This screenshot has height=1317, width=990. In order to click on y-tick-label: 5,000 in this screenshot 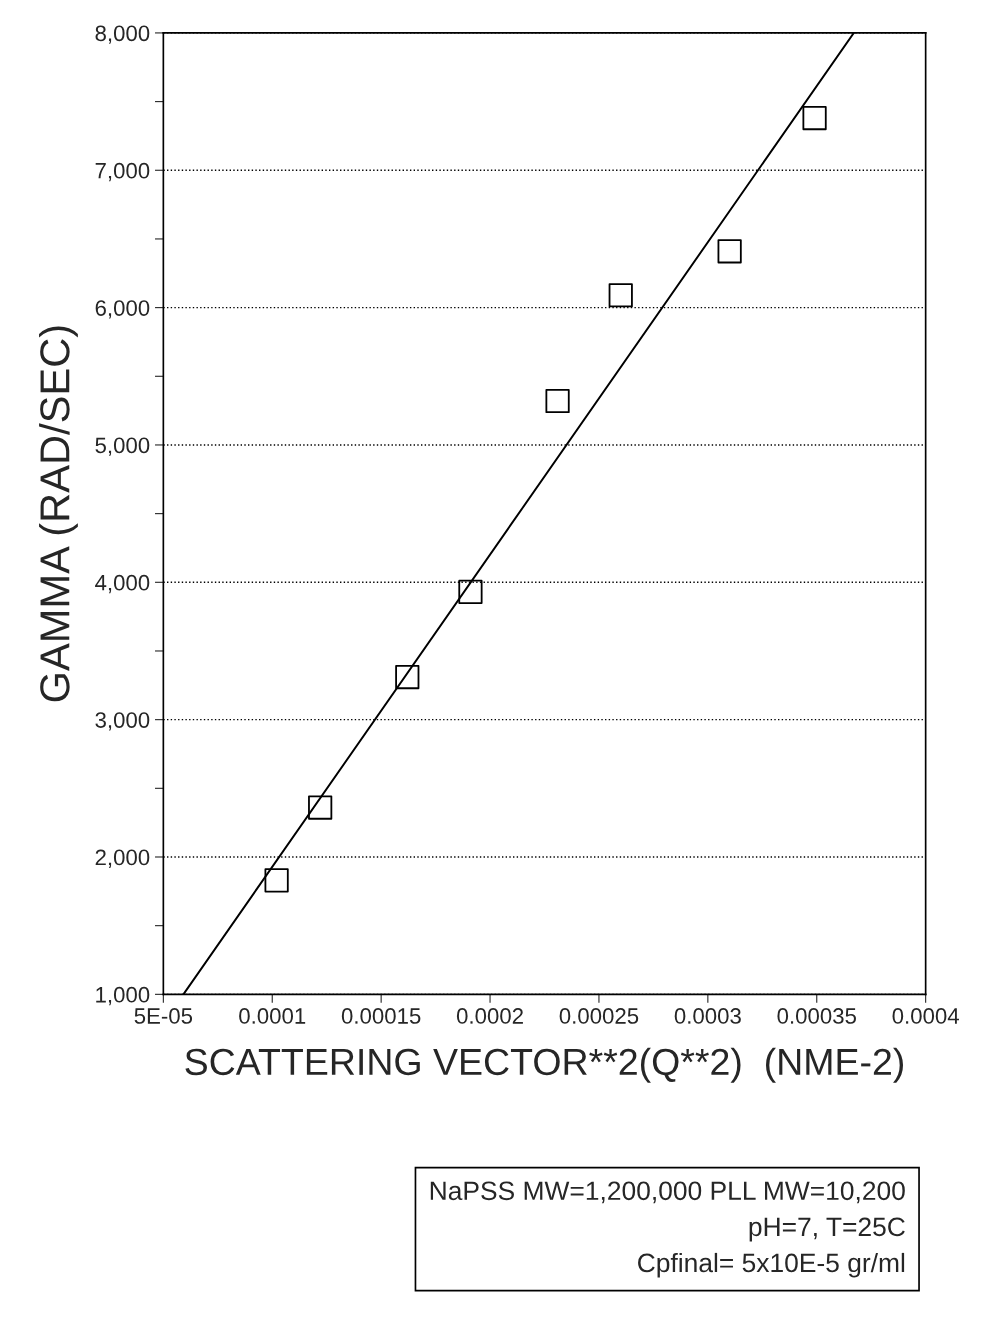, I will do `click(122, 446)`.